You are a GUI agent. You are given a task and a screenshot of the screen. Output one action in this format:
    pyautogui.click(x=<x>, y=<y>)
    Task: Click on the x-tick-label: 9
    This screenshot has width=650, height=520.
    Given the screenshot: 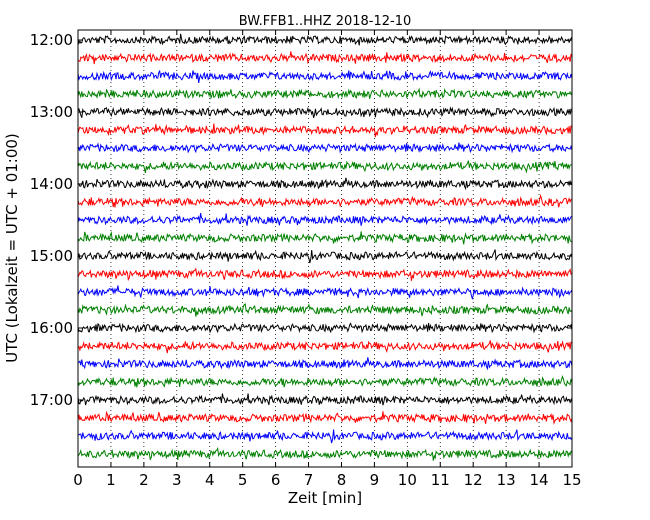 What is the action you would take?
    pyautogui.click(x=375, y=480)
    